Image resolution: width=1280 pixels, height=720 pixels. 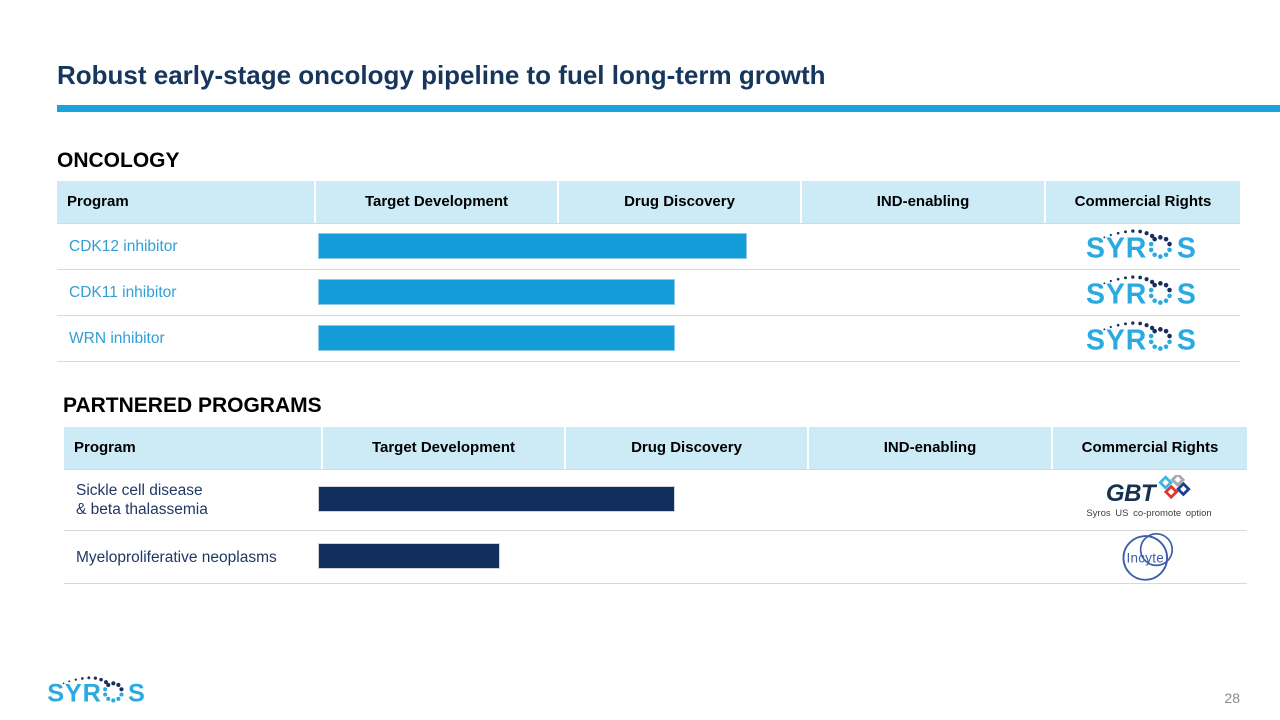 I want to click on page-number: 28, so click(x=1232, y=698).